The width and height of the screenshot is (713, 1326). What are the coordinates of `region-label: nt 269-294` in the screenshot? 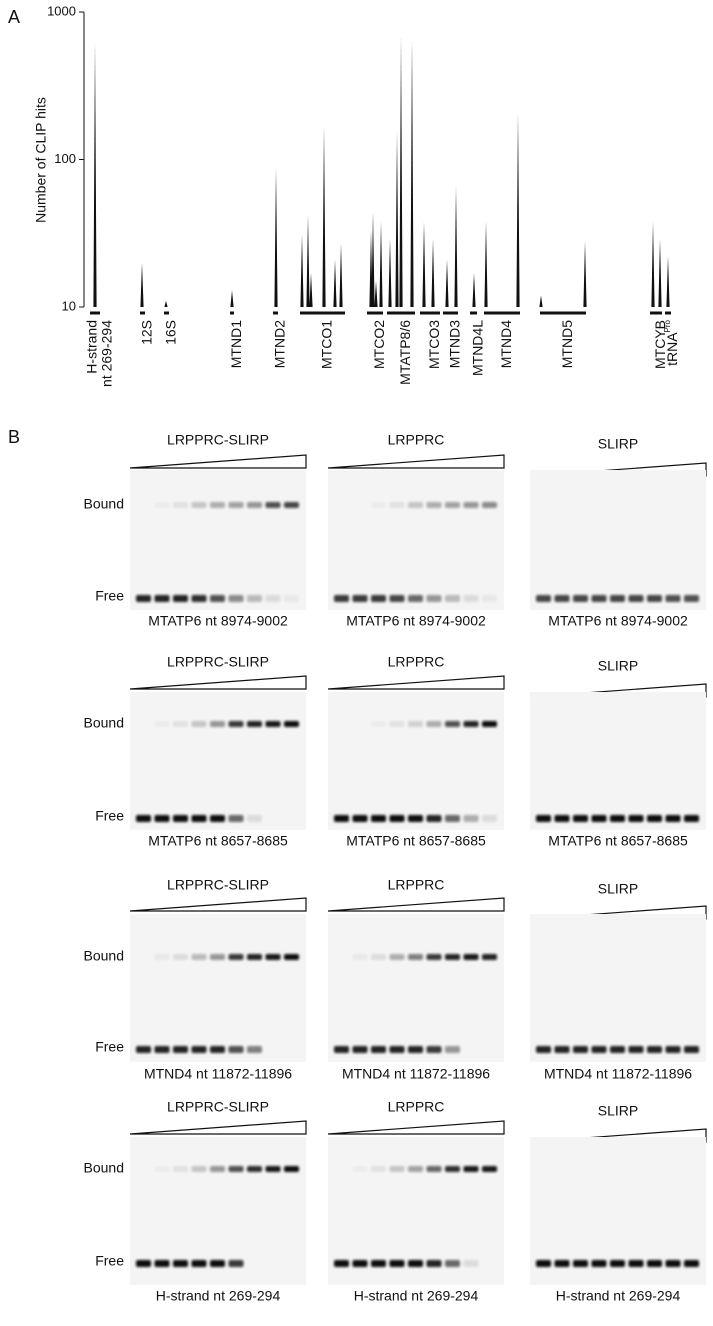 It's located at (106, 353).